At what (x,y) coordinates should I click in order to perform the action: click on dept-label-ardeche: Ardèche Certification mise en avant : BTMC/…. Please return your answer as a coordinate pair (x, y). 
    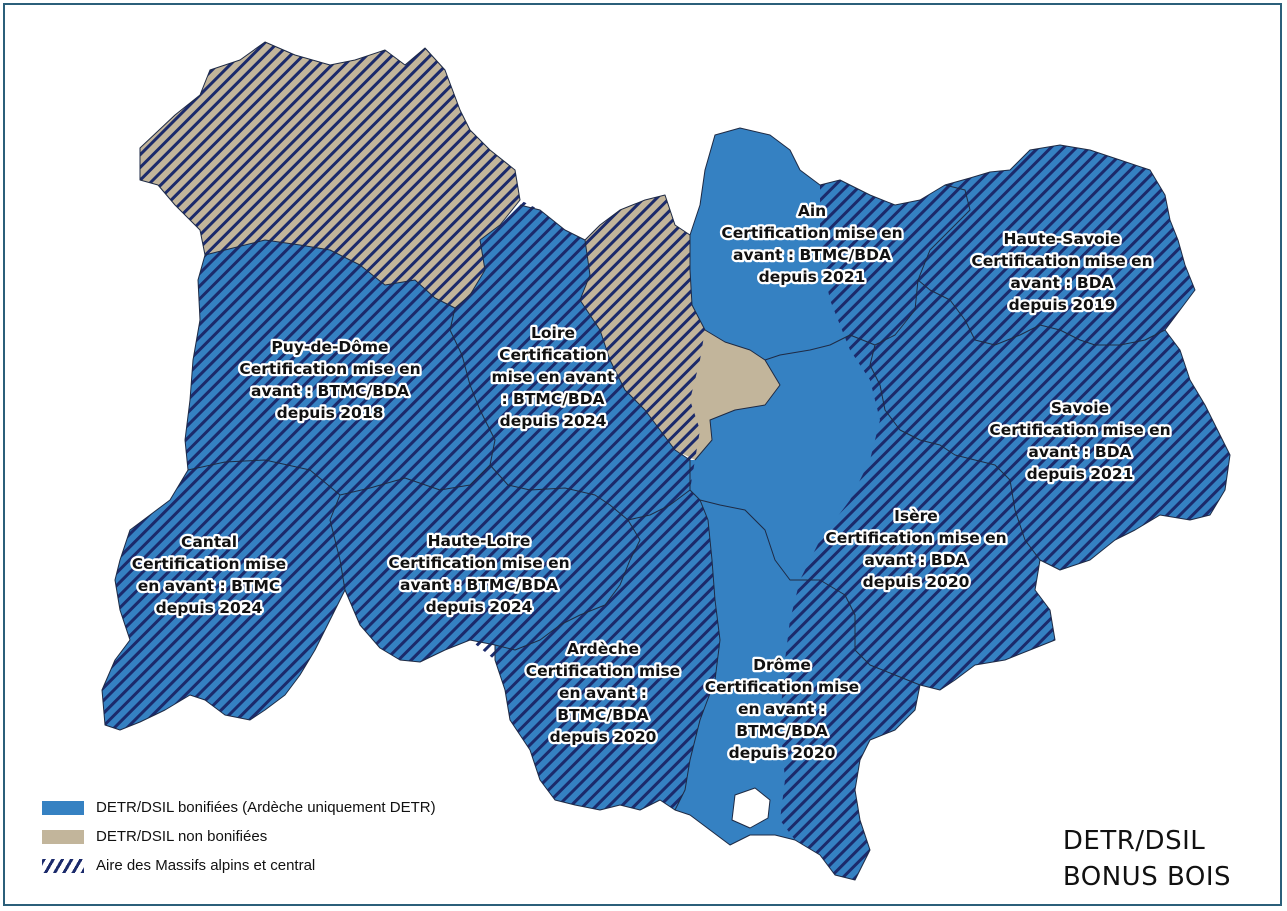
    Looking at the image, I should click on (603, 693).